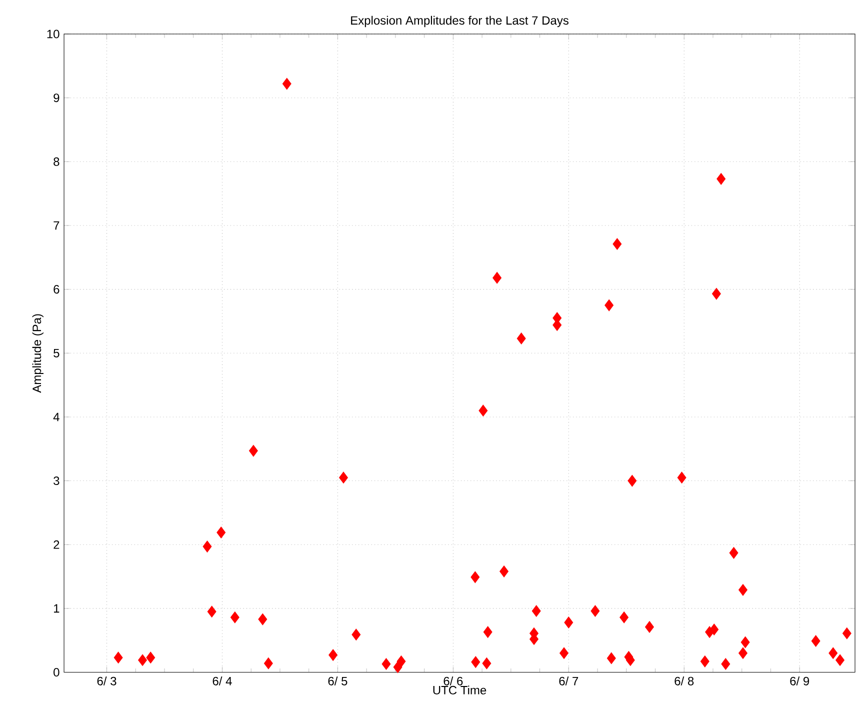 This screenshot has height=722, width=863. Describe the element at coordinates (57, 672) in the screenshot. I see `y-tick-label: 0` at that location.